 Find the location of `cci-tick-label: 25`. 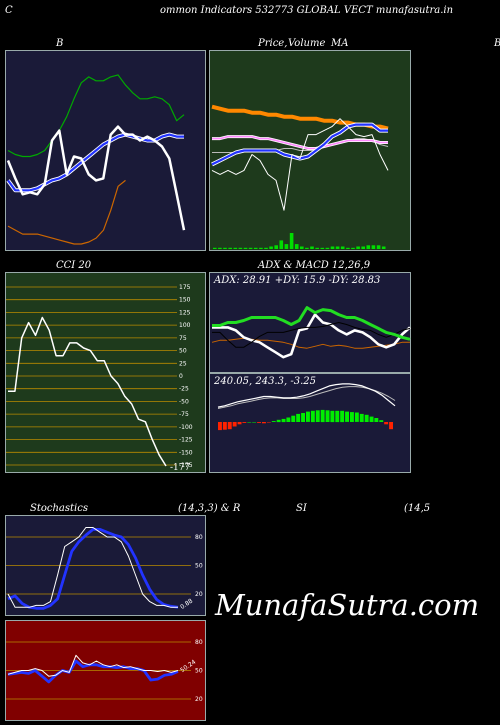

cci-tick-label: 25 is located at coordinates (183, 363).